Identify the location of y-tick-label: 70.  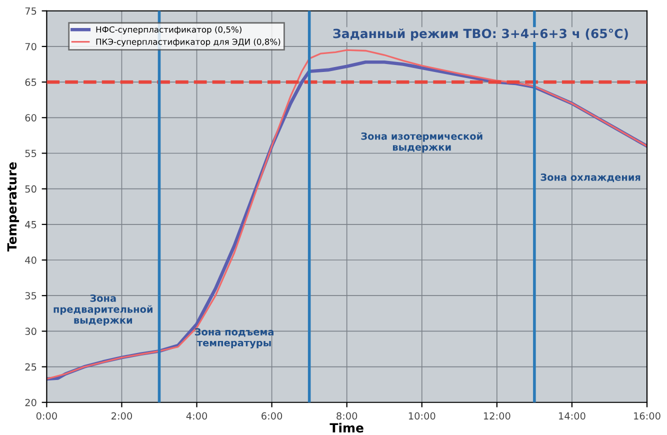
(30, 46).